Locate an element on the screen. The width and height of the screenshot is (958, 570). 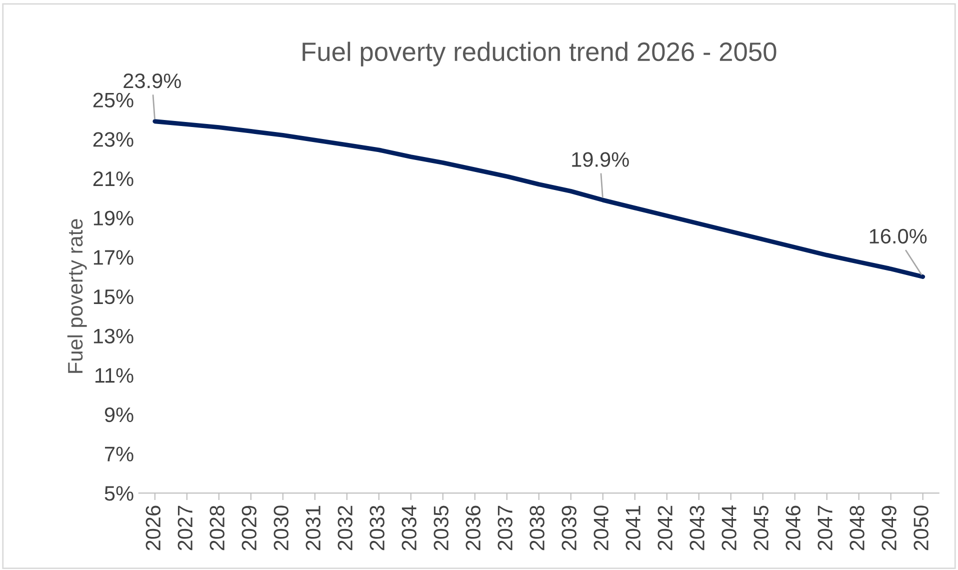
x-tick-label: 2036 is located at coordinates (473, 528).